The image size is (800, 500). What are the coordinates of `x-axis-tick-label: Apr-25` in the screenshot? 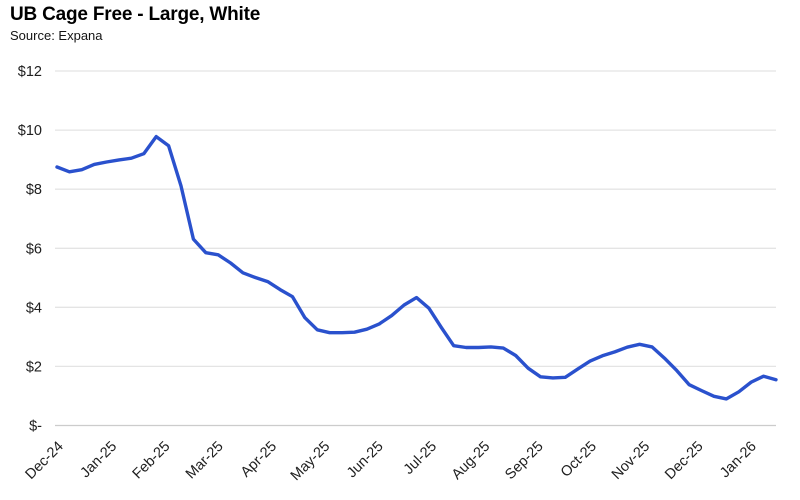 It's located at (259, 460).